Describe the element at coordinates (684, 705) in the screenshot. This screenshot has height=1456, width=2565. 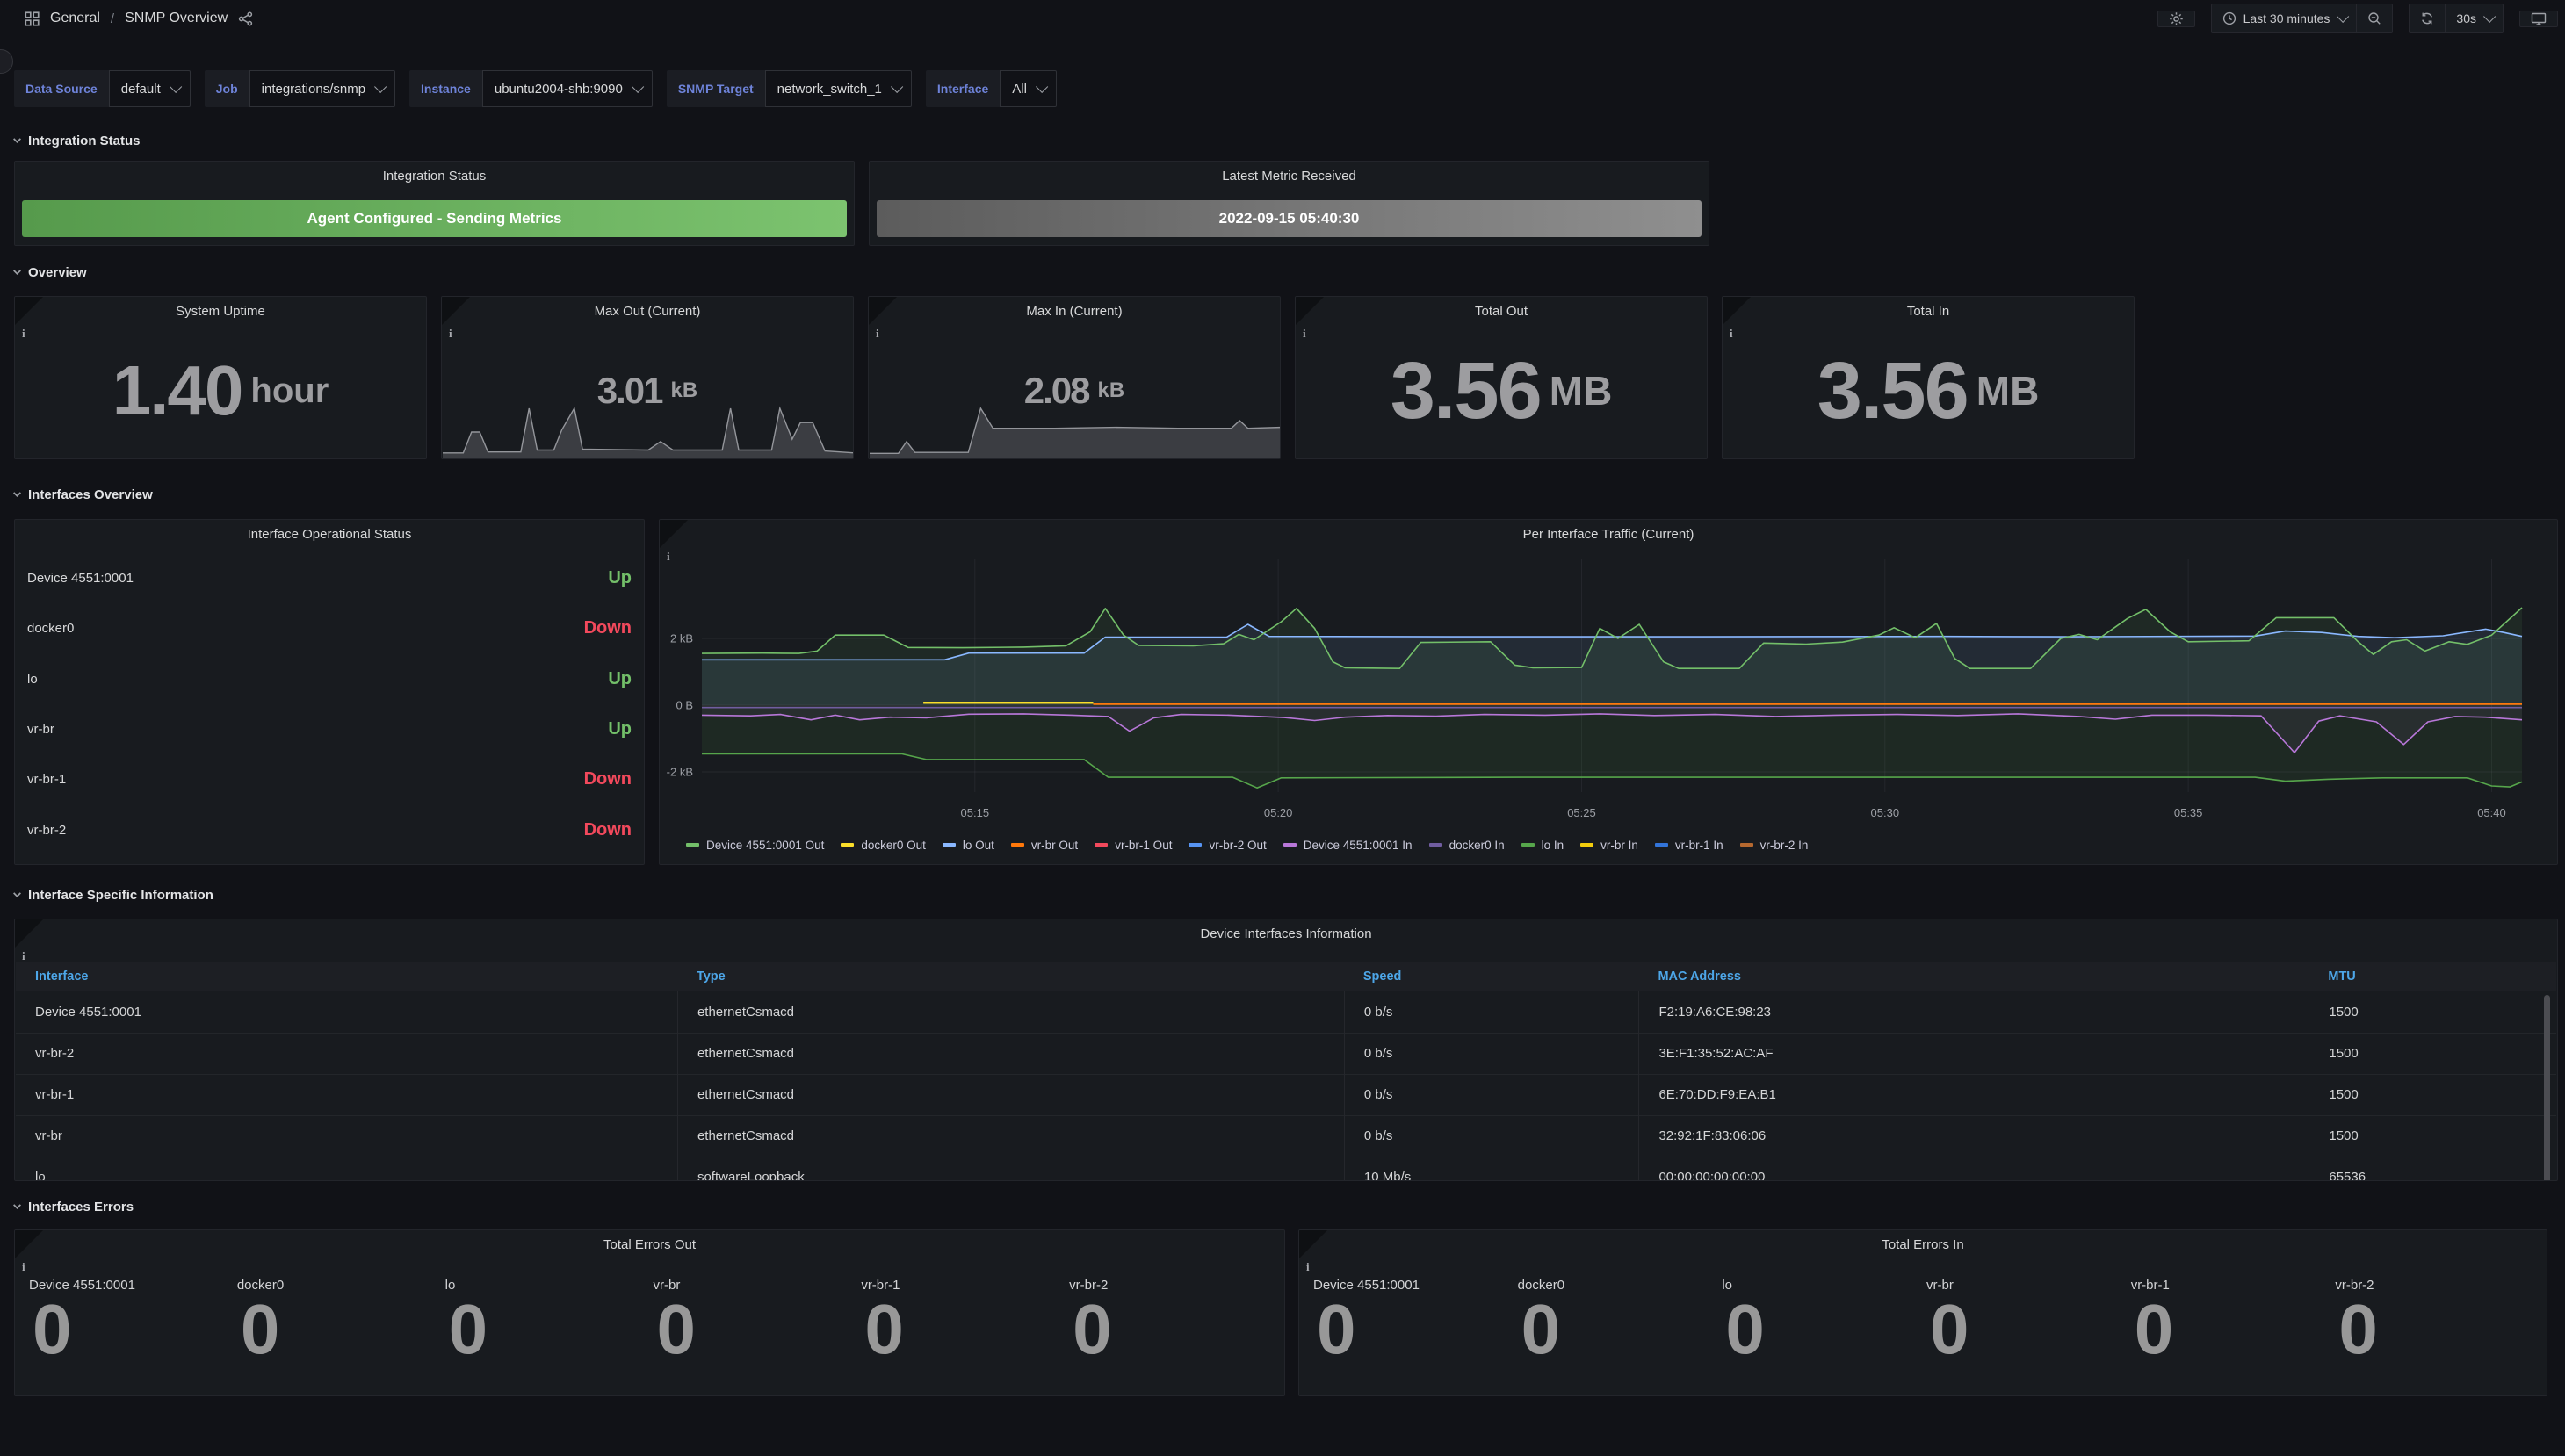
I see `y-axis-tick: 0 B` at that location.